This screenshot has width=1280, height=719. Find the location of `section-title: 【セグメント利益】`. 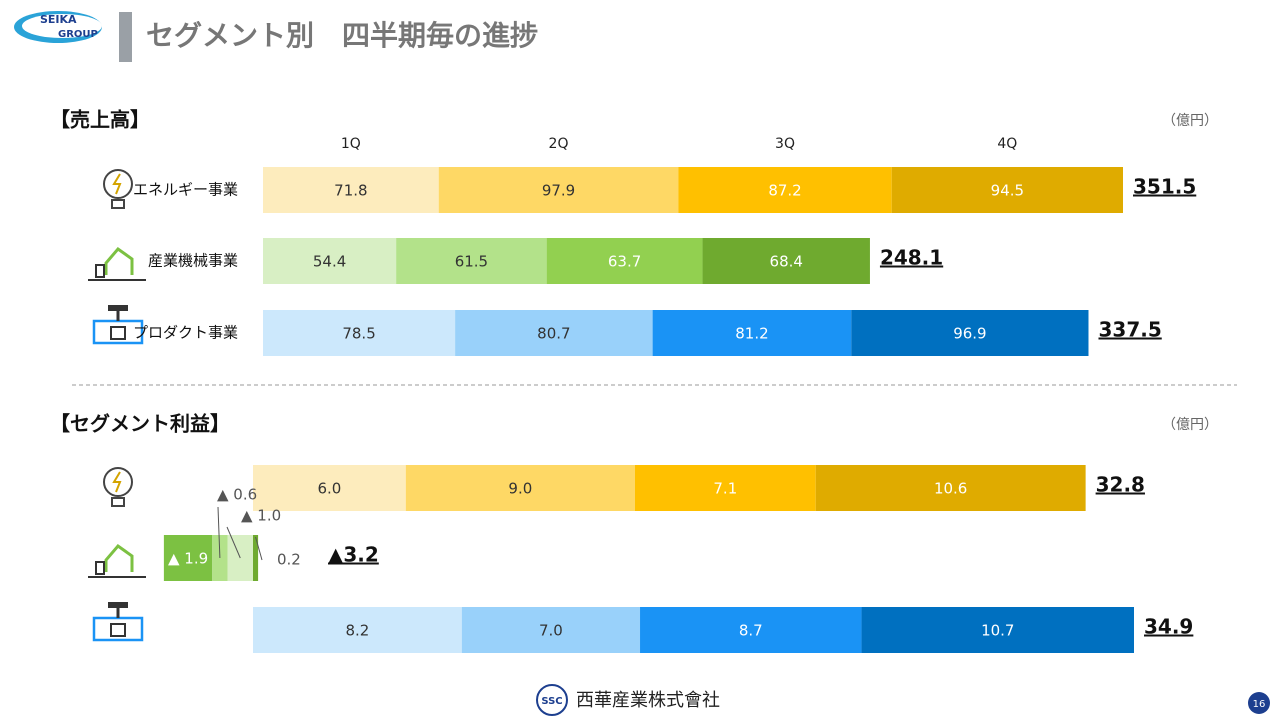

section-title: 【セグメント利益】 is located at coordinates (140, 424).